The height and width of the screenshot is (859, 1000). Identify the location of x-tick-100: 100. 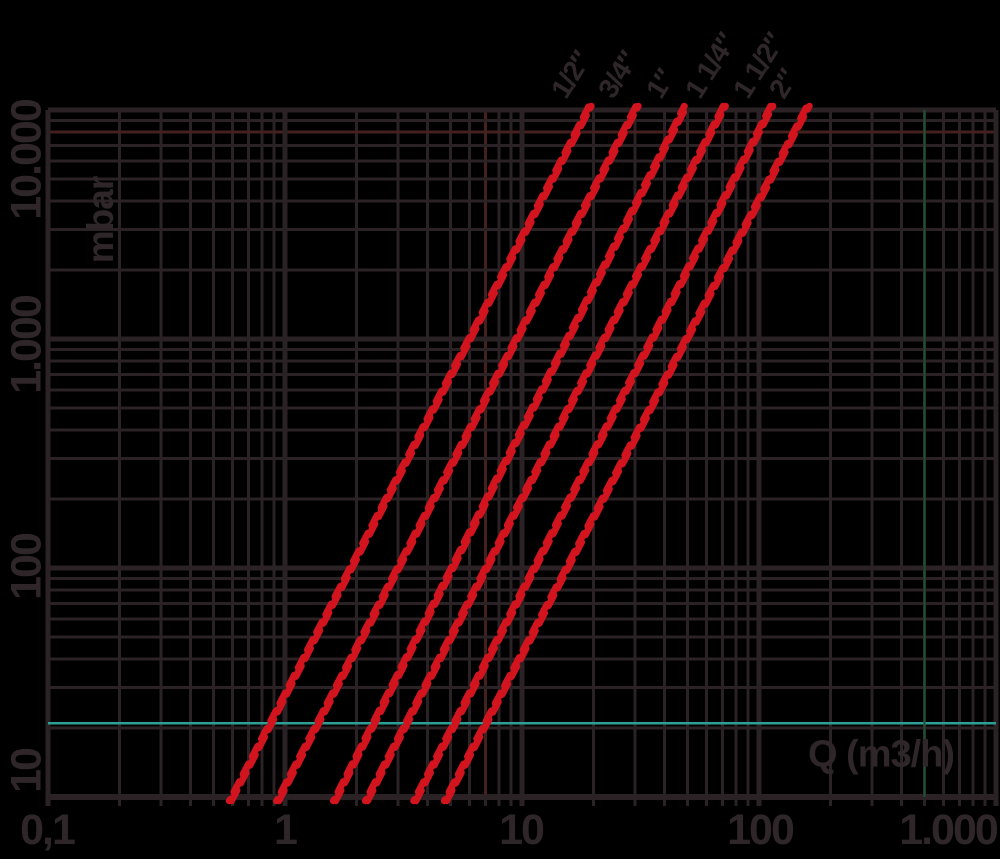
(761, 830).